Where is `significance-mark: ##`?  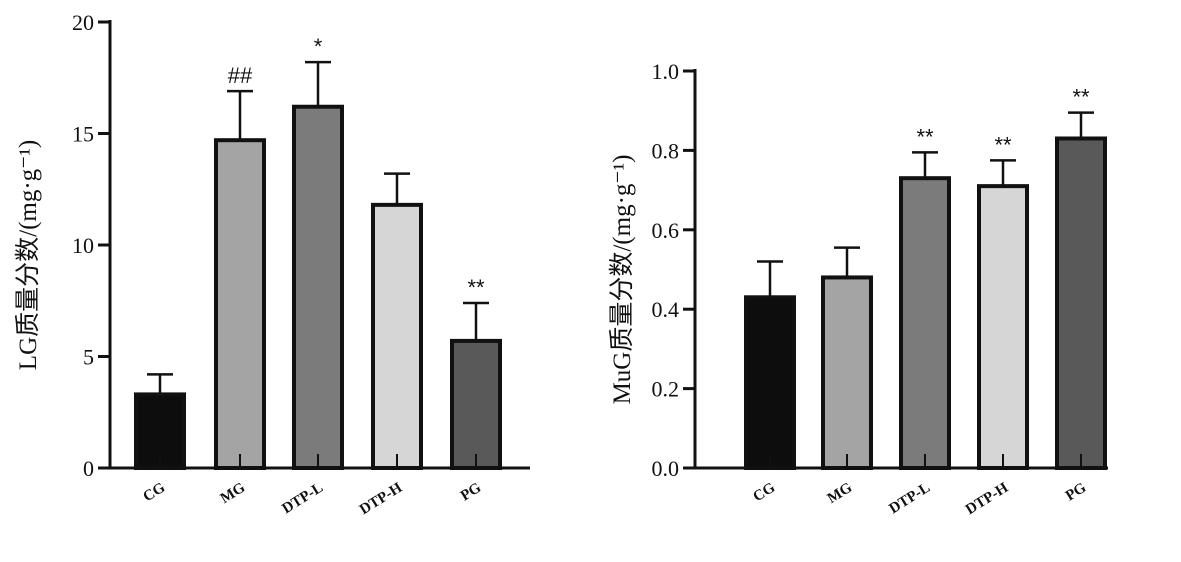 significance-mark: ## is located at coordinates (240, 75).